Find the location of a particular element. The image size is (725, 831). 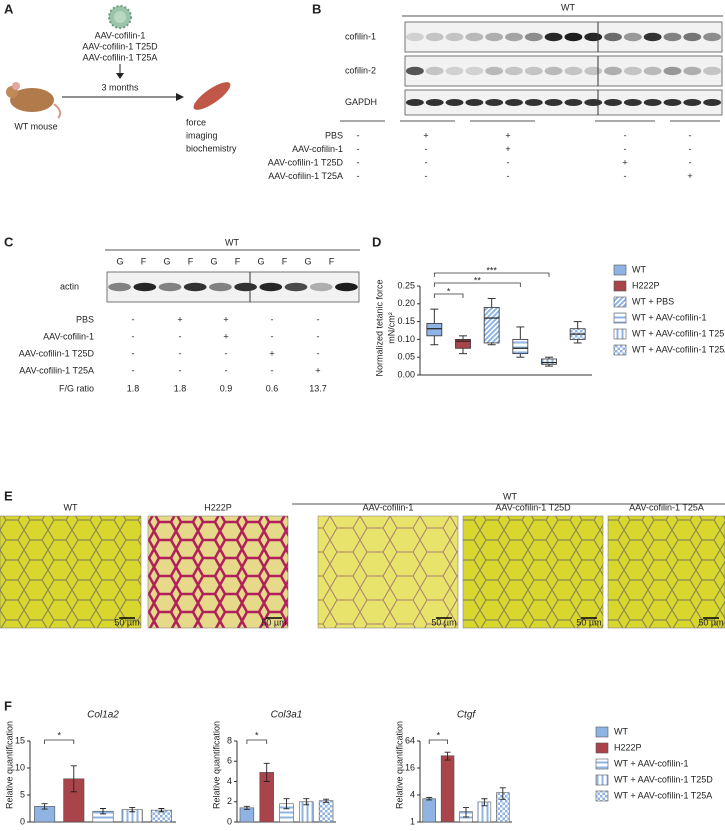

panel-label: D is located at coordinates (376, 241).